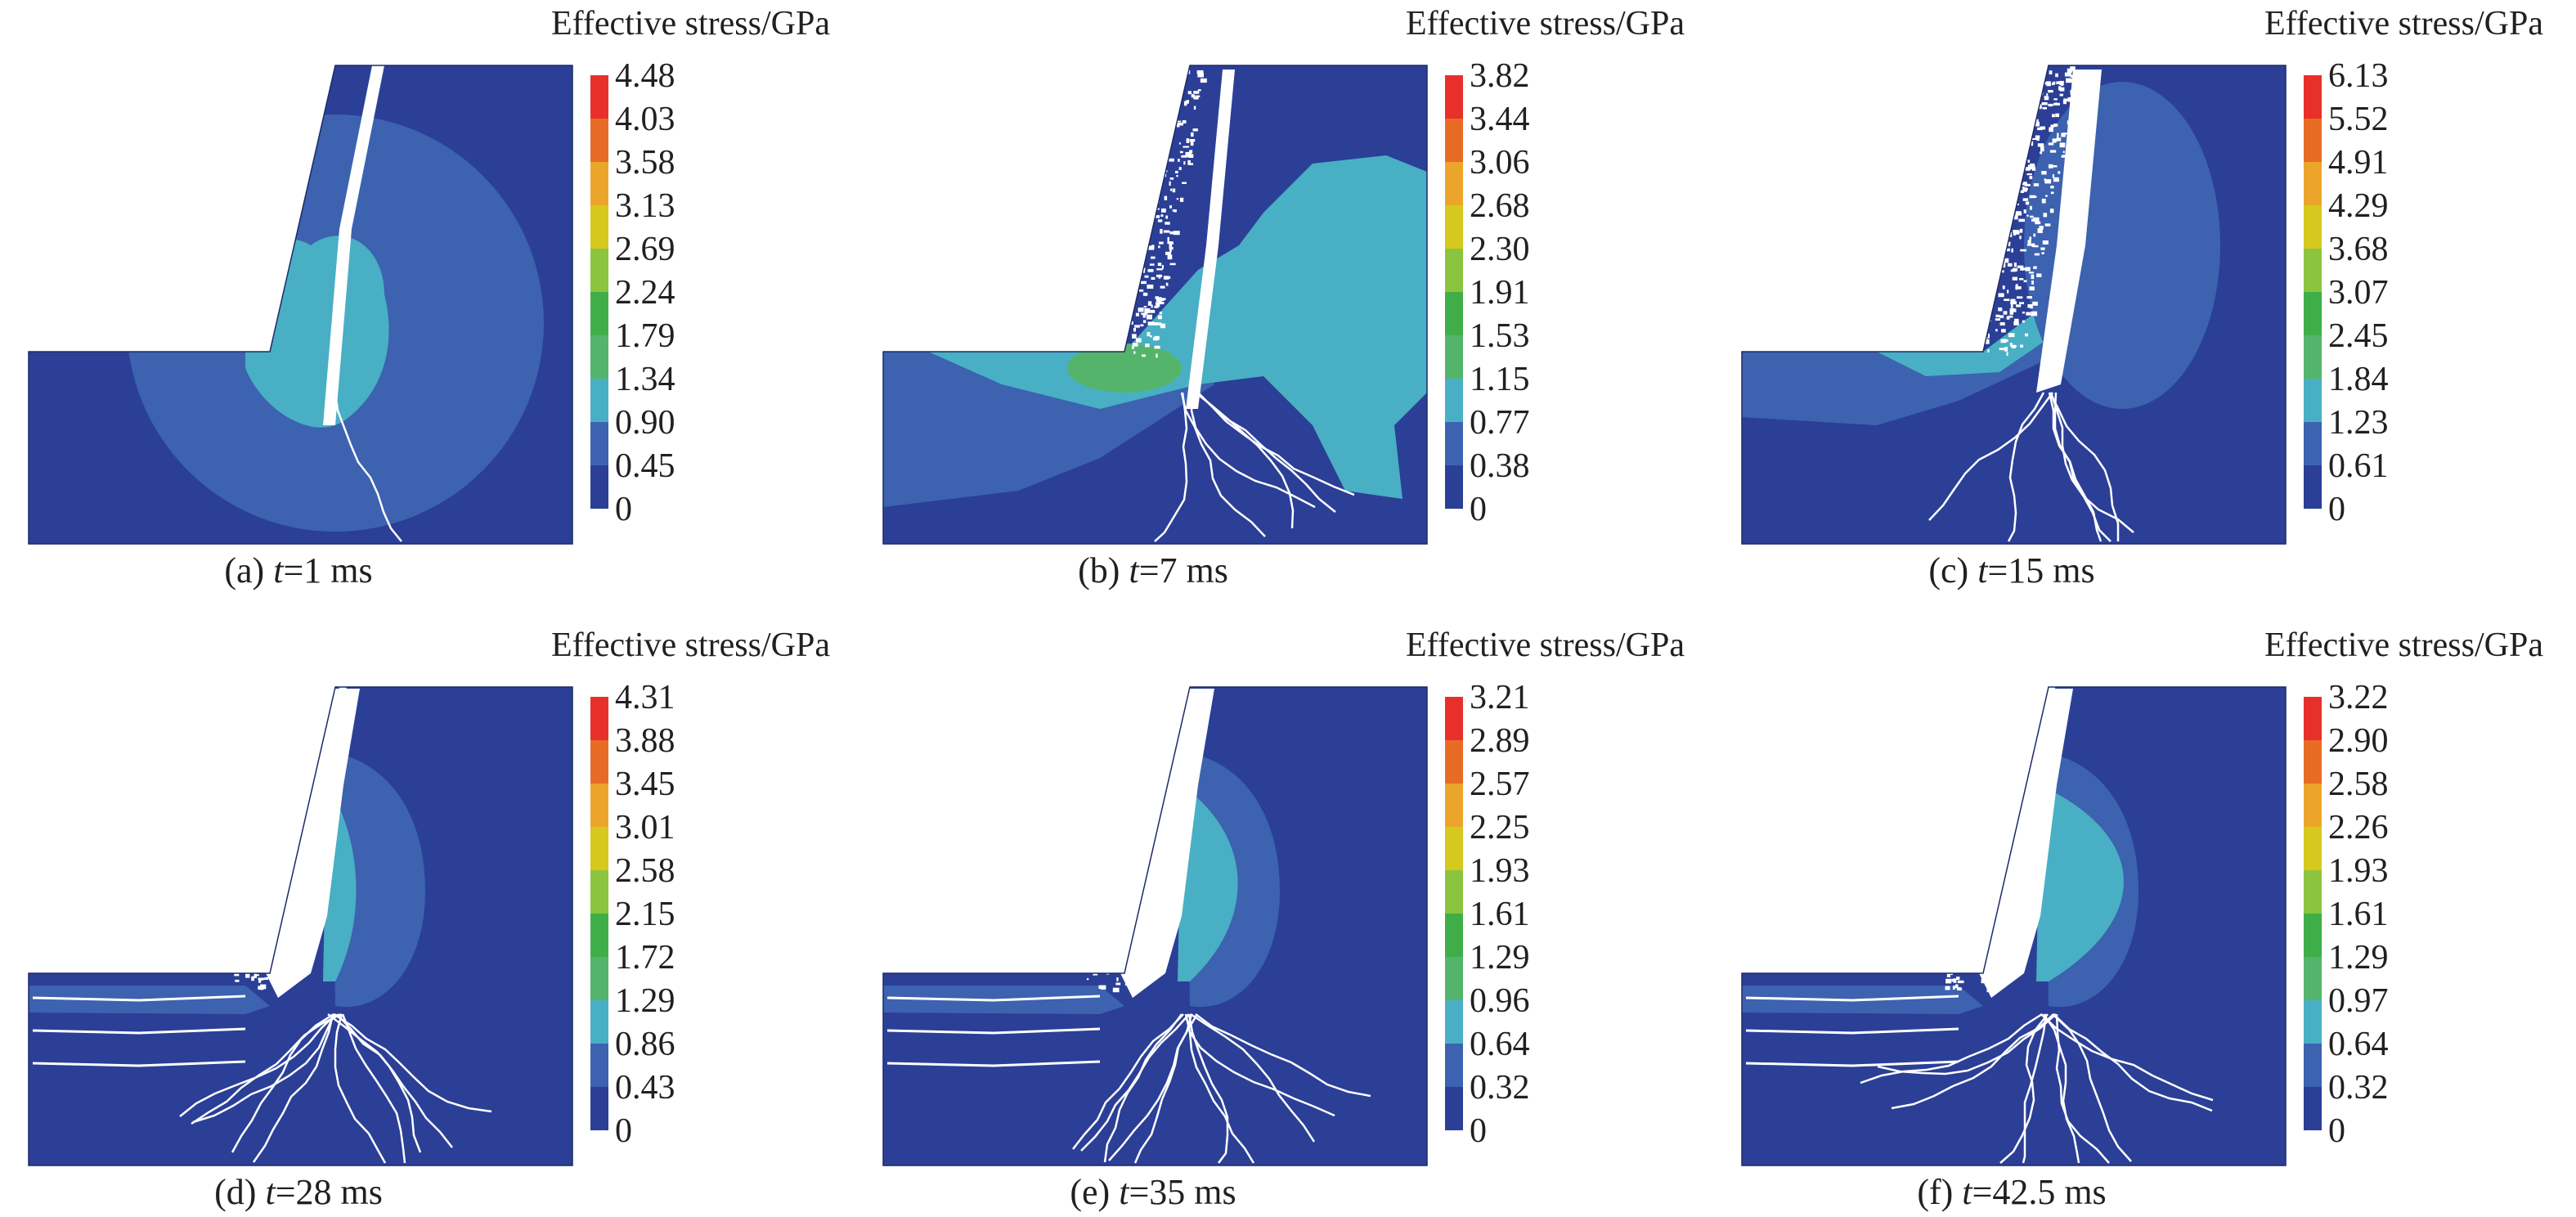 Image resolution: width=2576 pixels, height=1217 pixels. What do you see at coordinates (1500, 914) in the screenshot?
I see `colorbar-tick-label: 1.61` at bounding box center [1500, 914].